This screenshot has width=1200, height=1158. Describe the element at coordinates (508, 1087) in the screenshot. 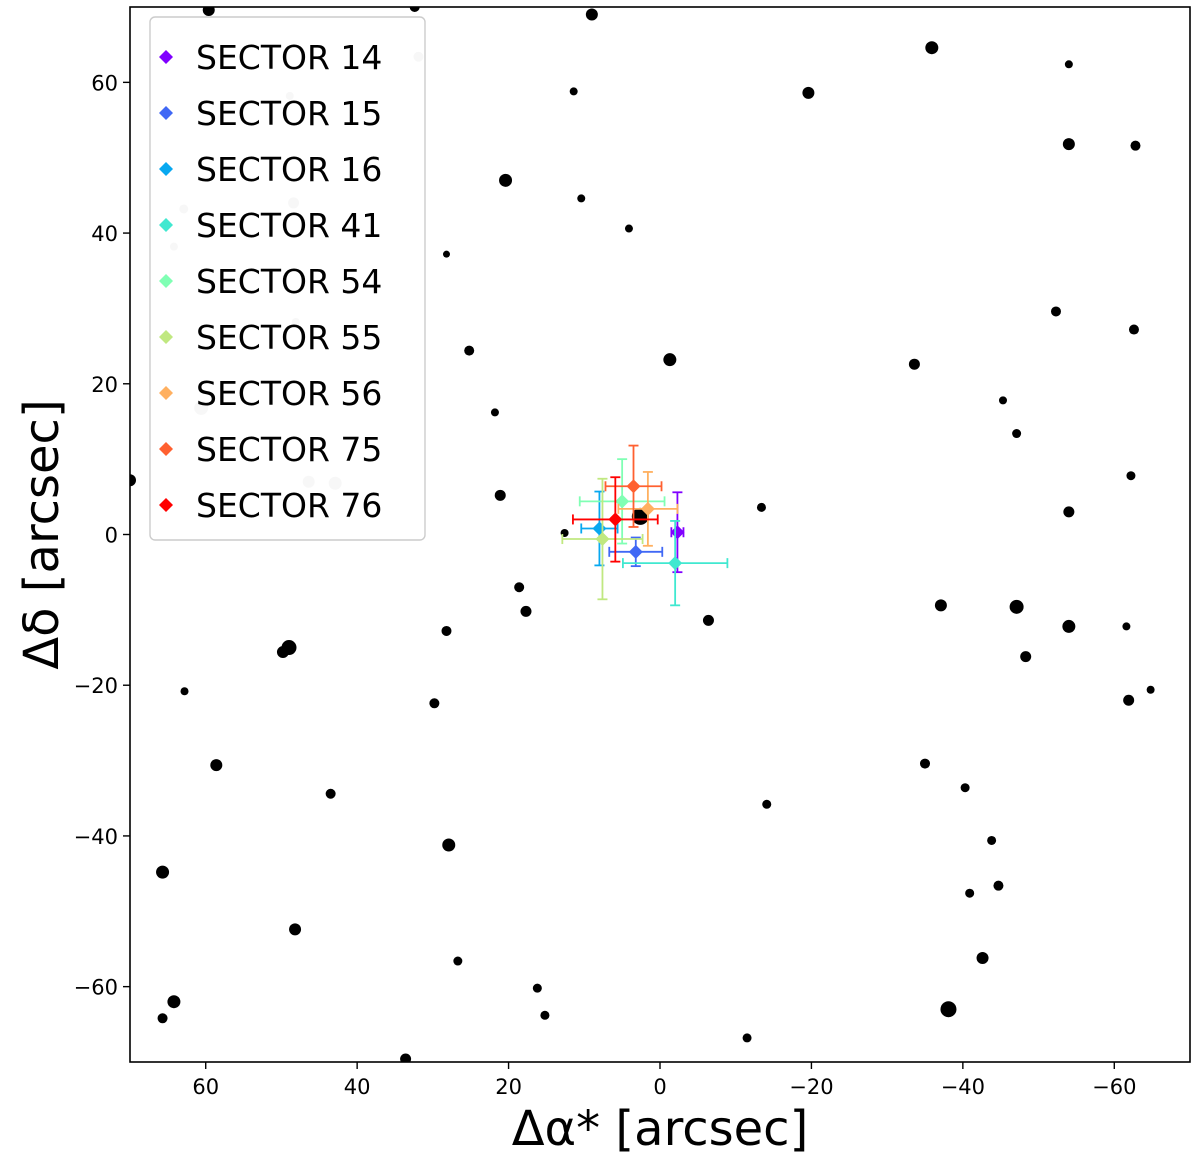

I see `x-tick-label: 20` at that location.